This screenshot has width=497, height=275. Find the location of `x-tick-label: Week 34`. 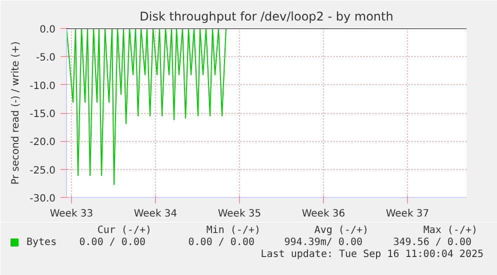

x-tick-label: Week 34 is located at coordinates (156, 214).